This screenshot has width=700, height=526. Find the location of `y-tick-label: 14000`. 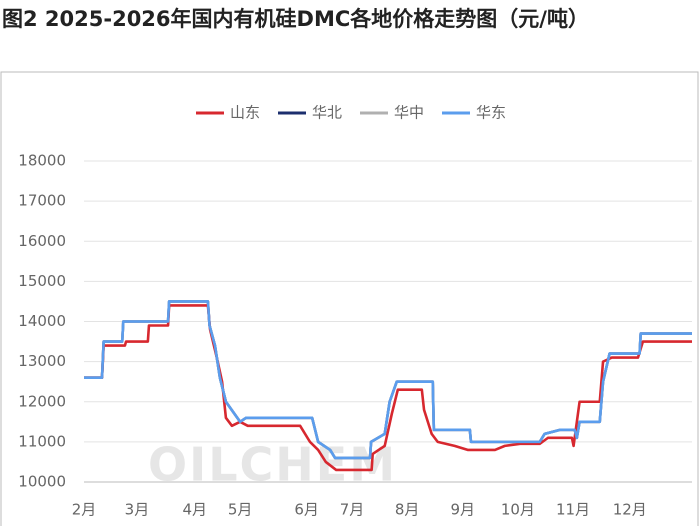

y-tick-label: 14000 is located at coordinates (42, 321).